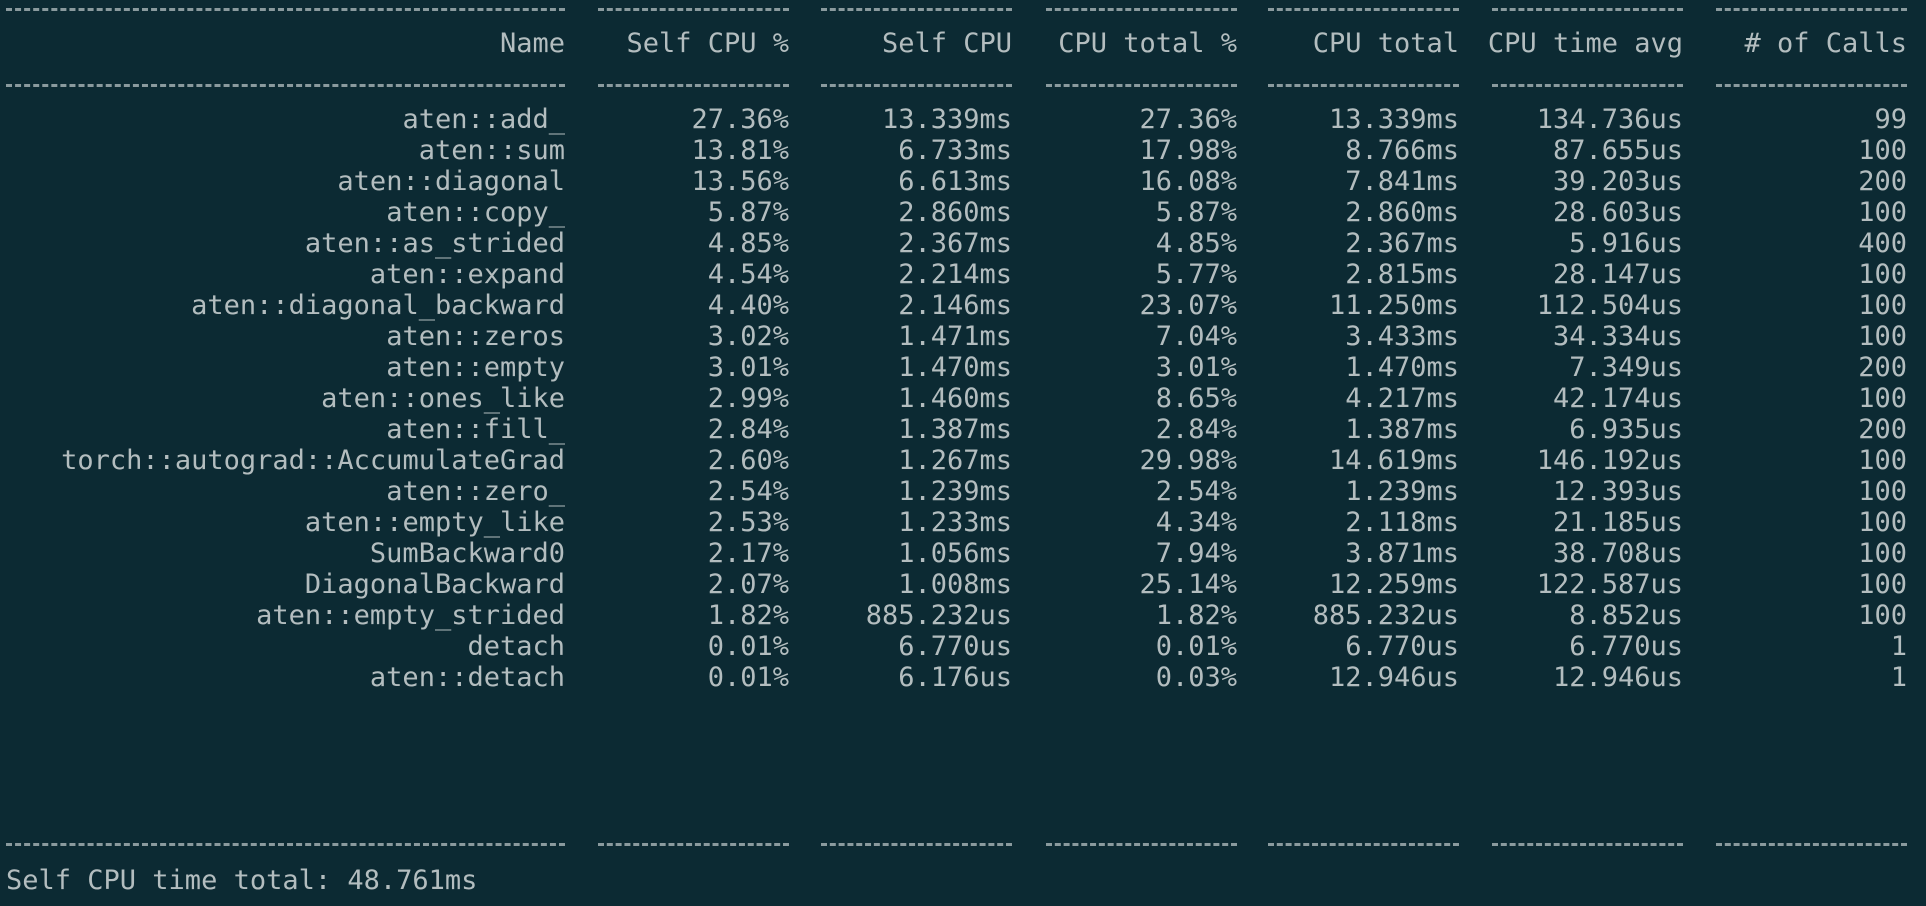 The width and height of the screenshot is (1926, 906). I want to click on row-cpu-total-pct: 7.94%, so click(1196, 553).